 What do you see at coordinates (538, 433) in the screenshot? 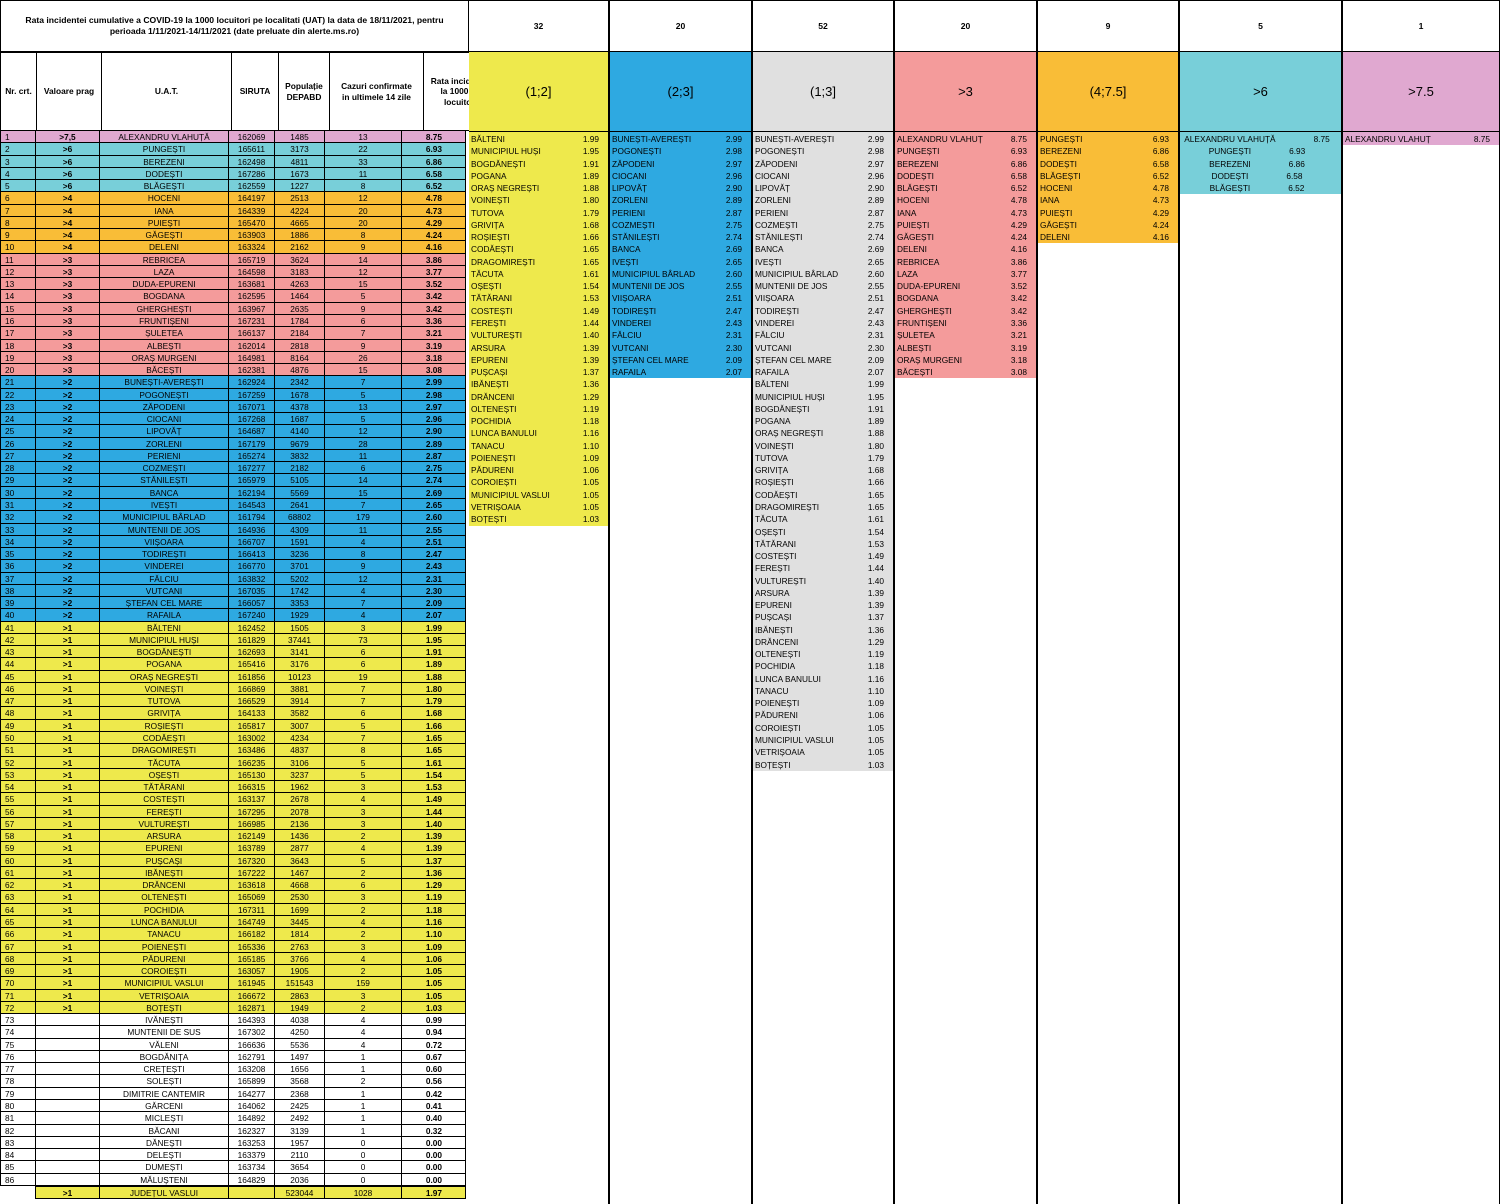
I see `list-item: LUNCA BANULUI 1.16` at bounding box center [538, 433].